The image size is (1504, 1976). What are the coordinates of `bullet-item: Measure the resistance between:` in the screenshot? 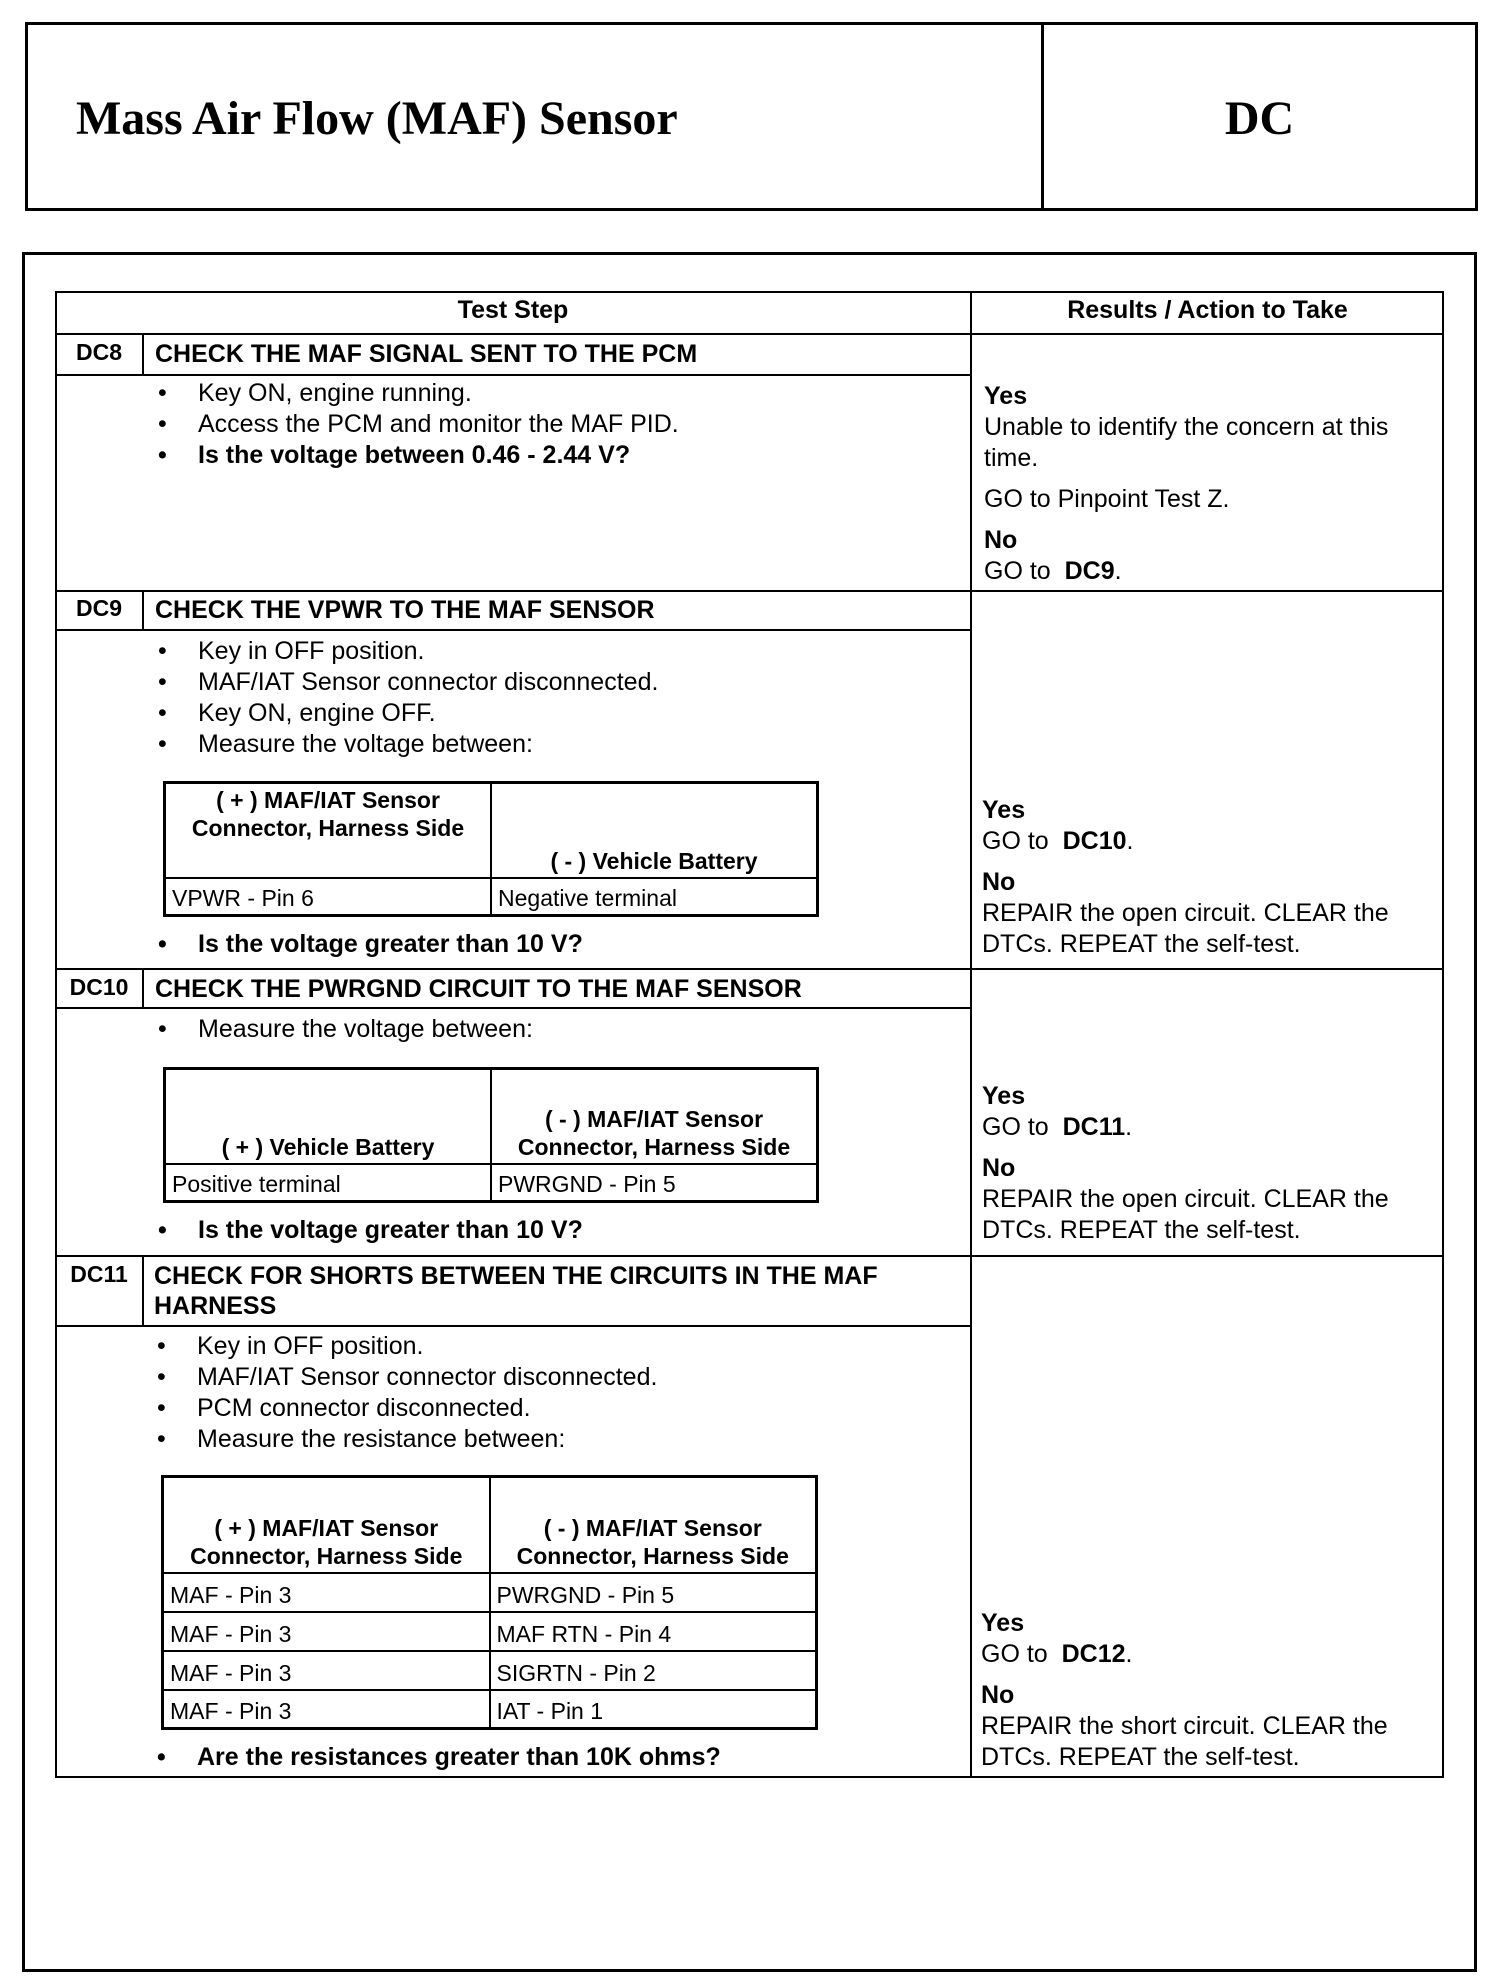 It's located at (557, 1439).